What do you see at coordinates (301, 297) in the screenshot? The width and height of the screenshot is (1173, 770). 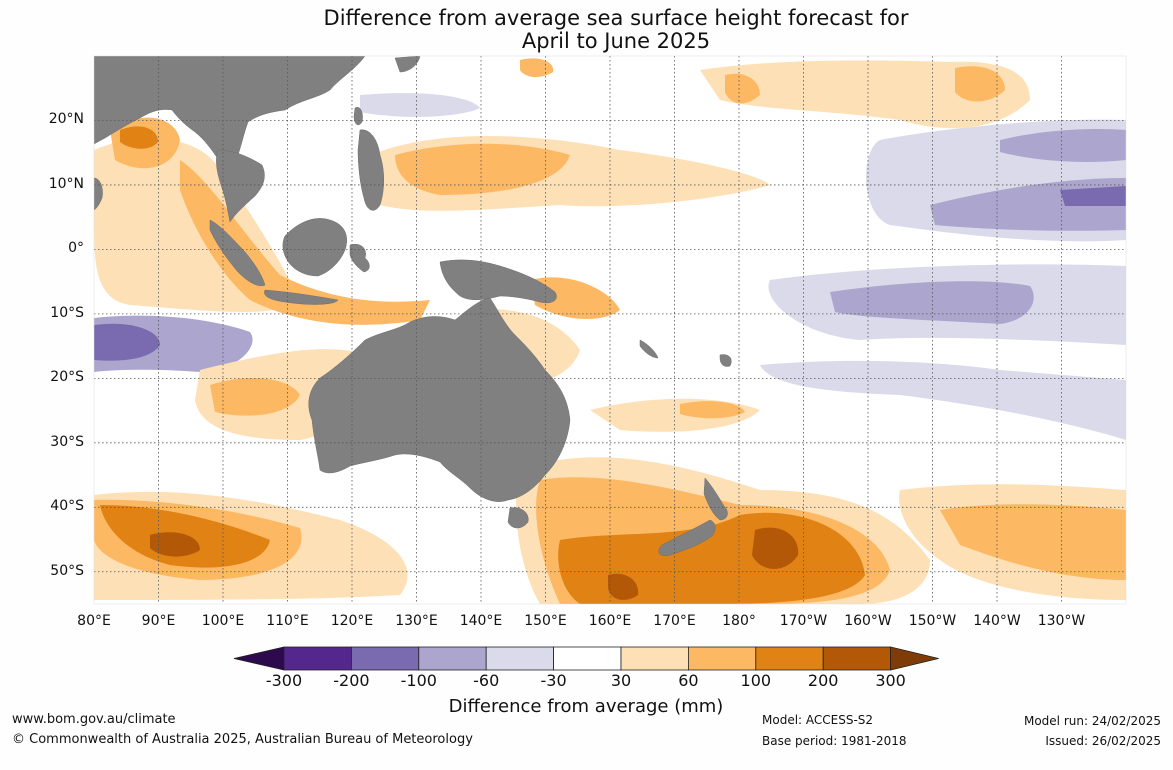 I see `java` at bounding box center [301, 297].